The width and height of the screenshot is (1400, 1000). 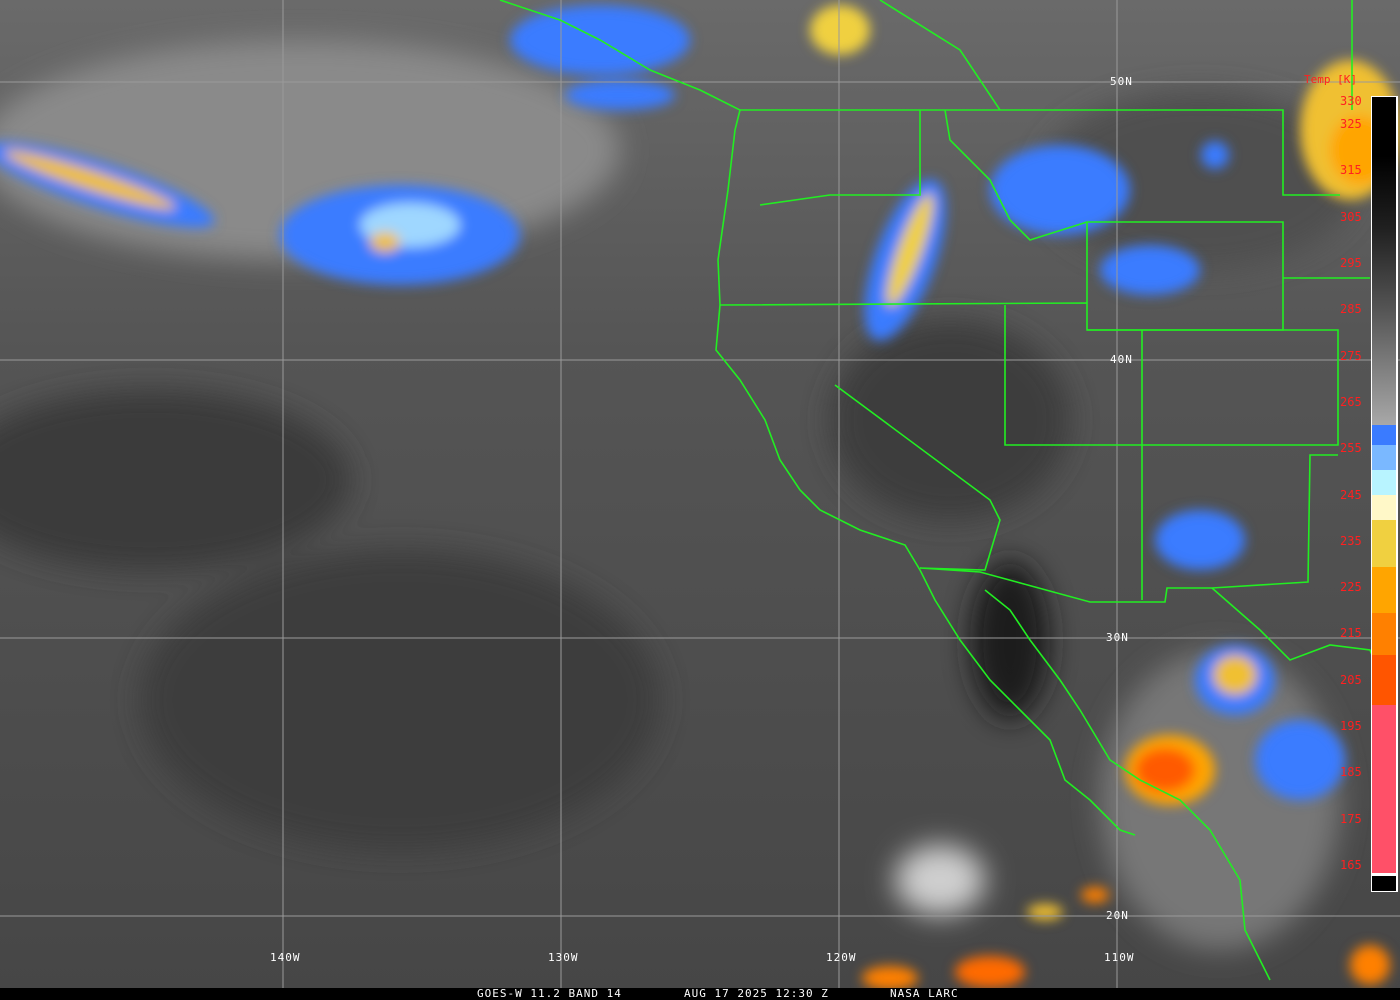 I want to click on lon-label-120w: 120W, so click(x=841, y=957).